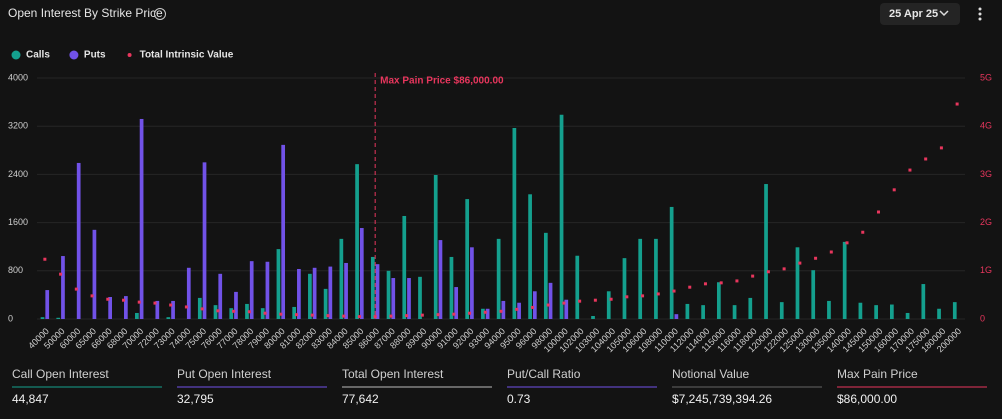  What do you see at coordinates (544, 374) in the screenshot?
I see `stat-label: Put/Call Ratio` at bounding box center [544, 374].